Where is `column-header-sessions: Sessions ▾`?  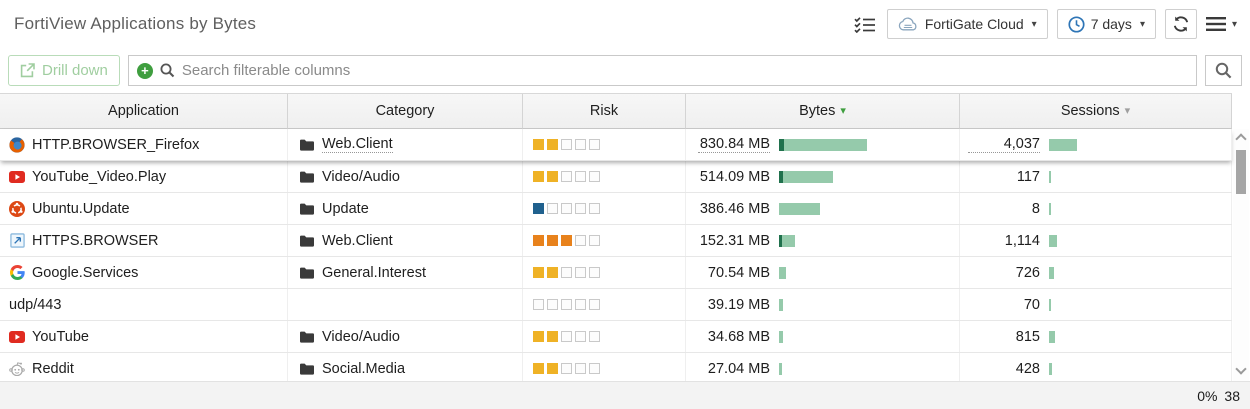 column-header-sessions: Sessions ▾ is located at coordinates (1096, 111).